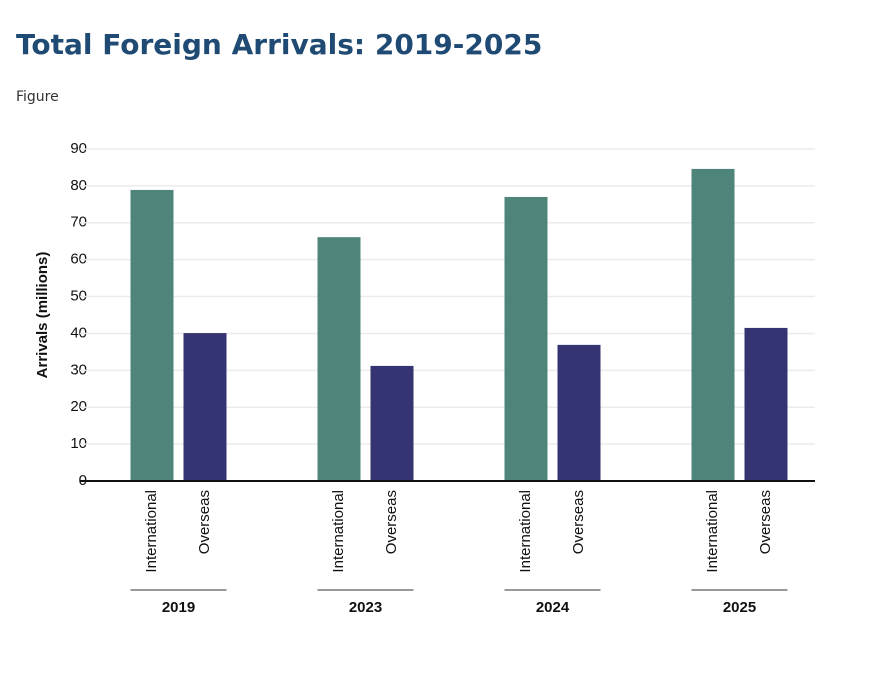 Image resolution: width=891 pixels, height=673 pixels. What do you see at coordinates (365, 607) in the screenshot?
I see `x-tick-label: 2023` at bounding box center [365, 607].